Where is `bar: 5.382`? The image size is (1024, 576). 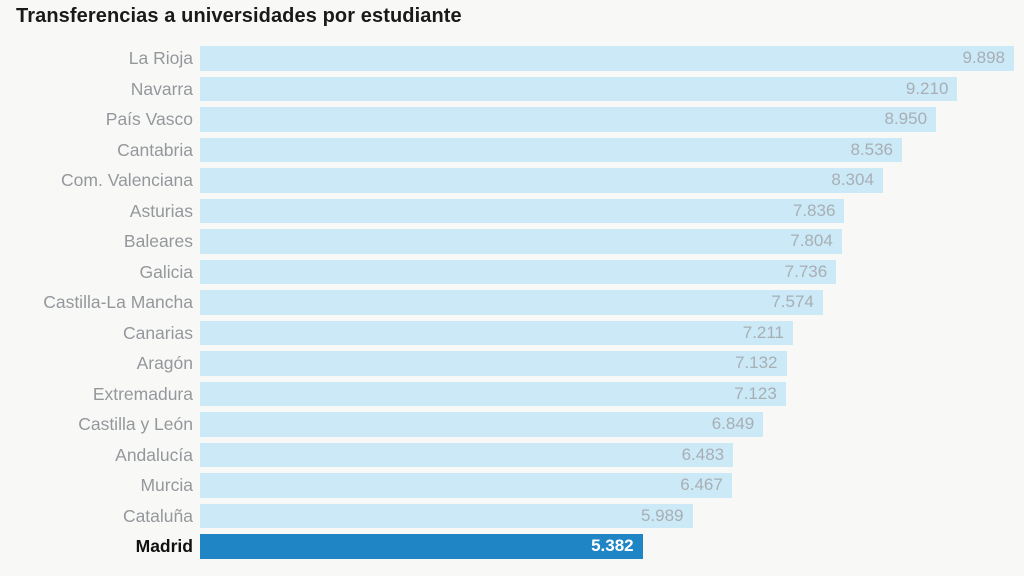
bar: 5.382 is located at coordinates (421, 546).